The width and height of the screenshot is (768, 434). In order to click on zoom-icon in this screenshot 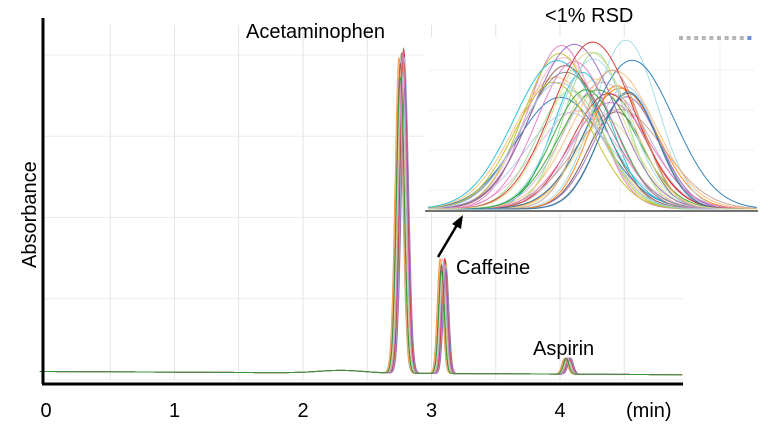, I will do `click(688, 38)`.